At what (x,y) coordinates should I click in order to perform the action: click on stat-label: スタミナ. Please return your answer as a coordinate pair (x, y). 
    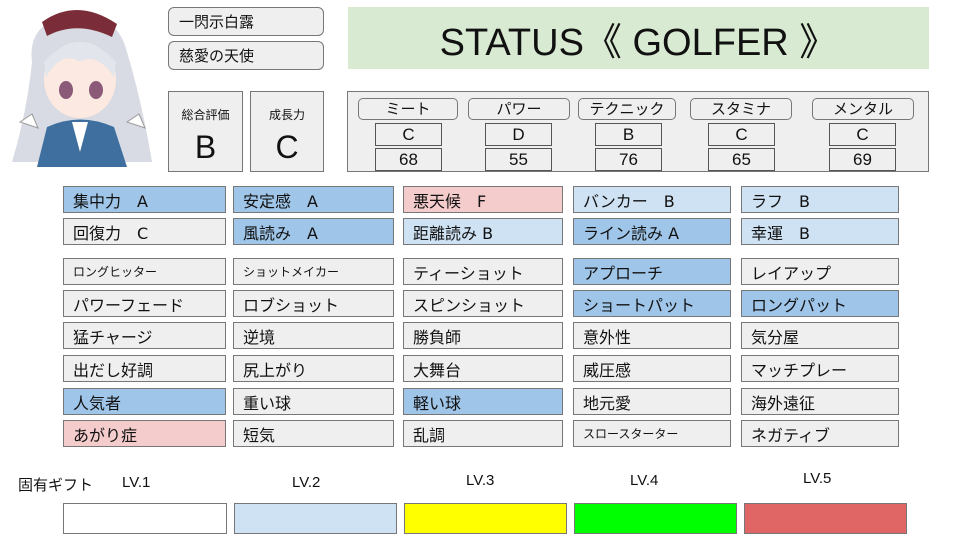
    Looking at the image, I should click on (741, 109).